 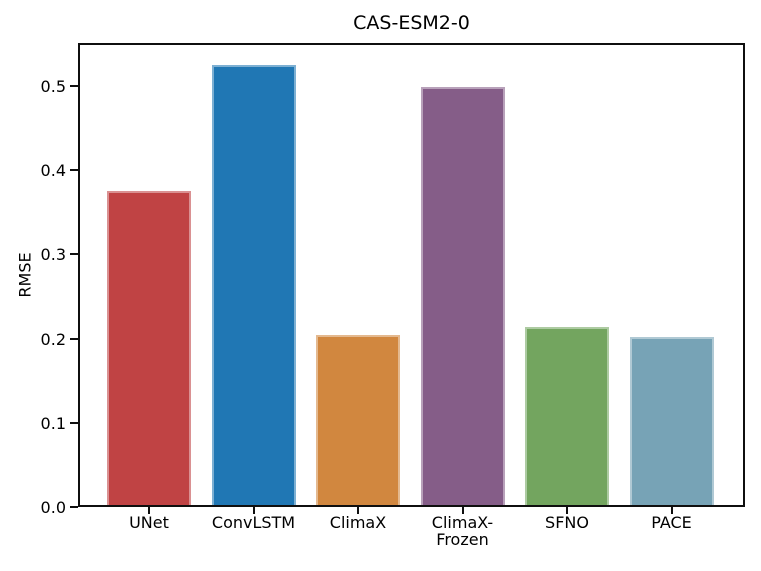 I want to click on y-tick-label: 0.5, so click(x=53, y=86).